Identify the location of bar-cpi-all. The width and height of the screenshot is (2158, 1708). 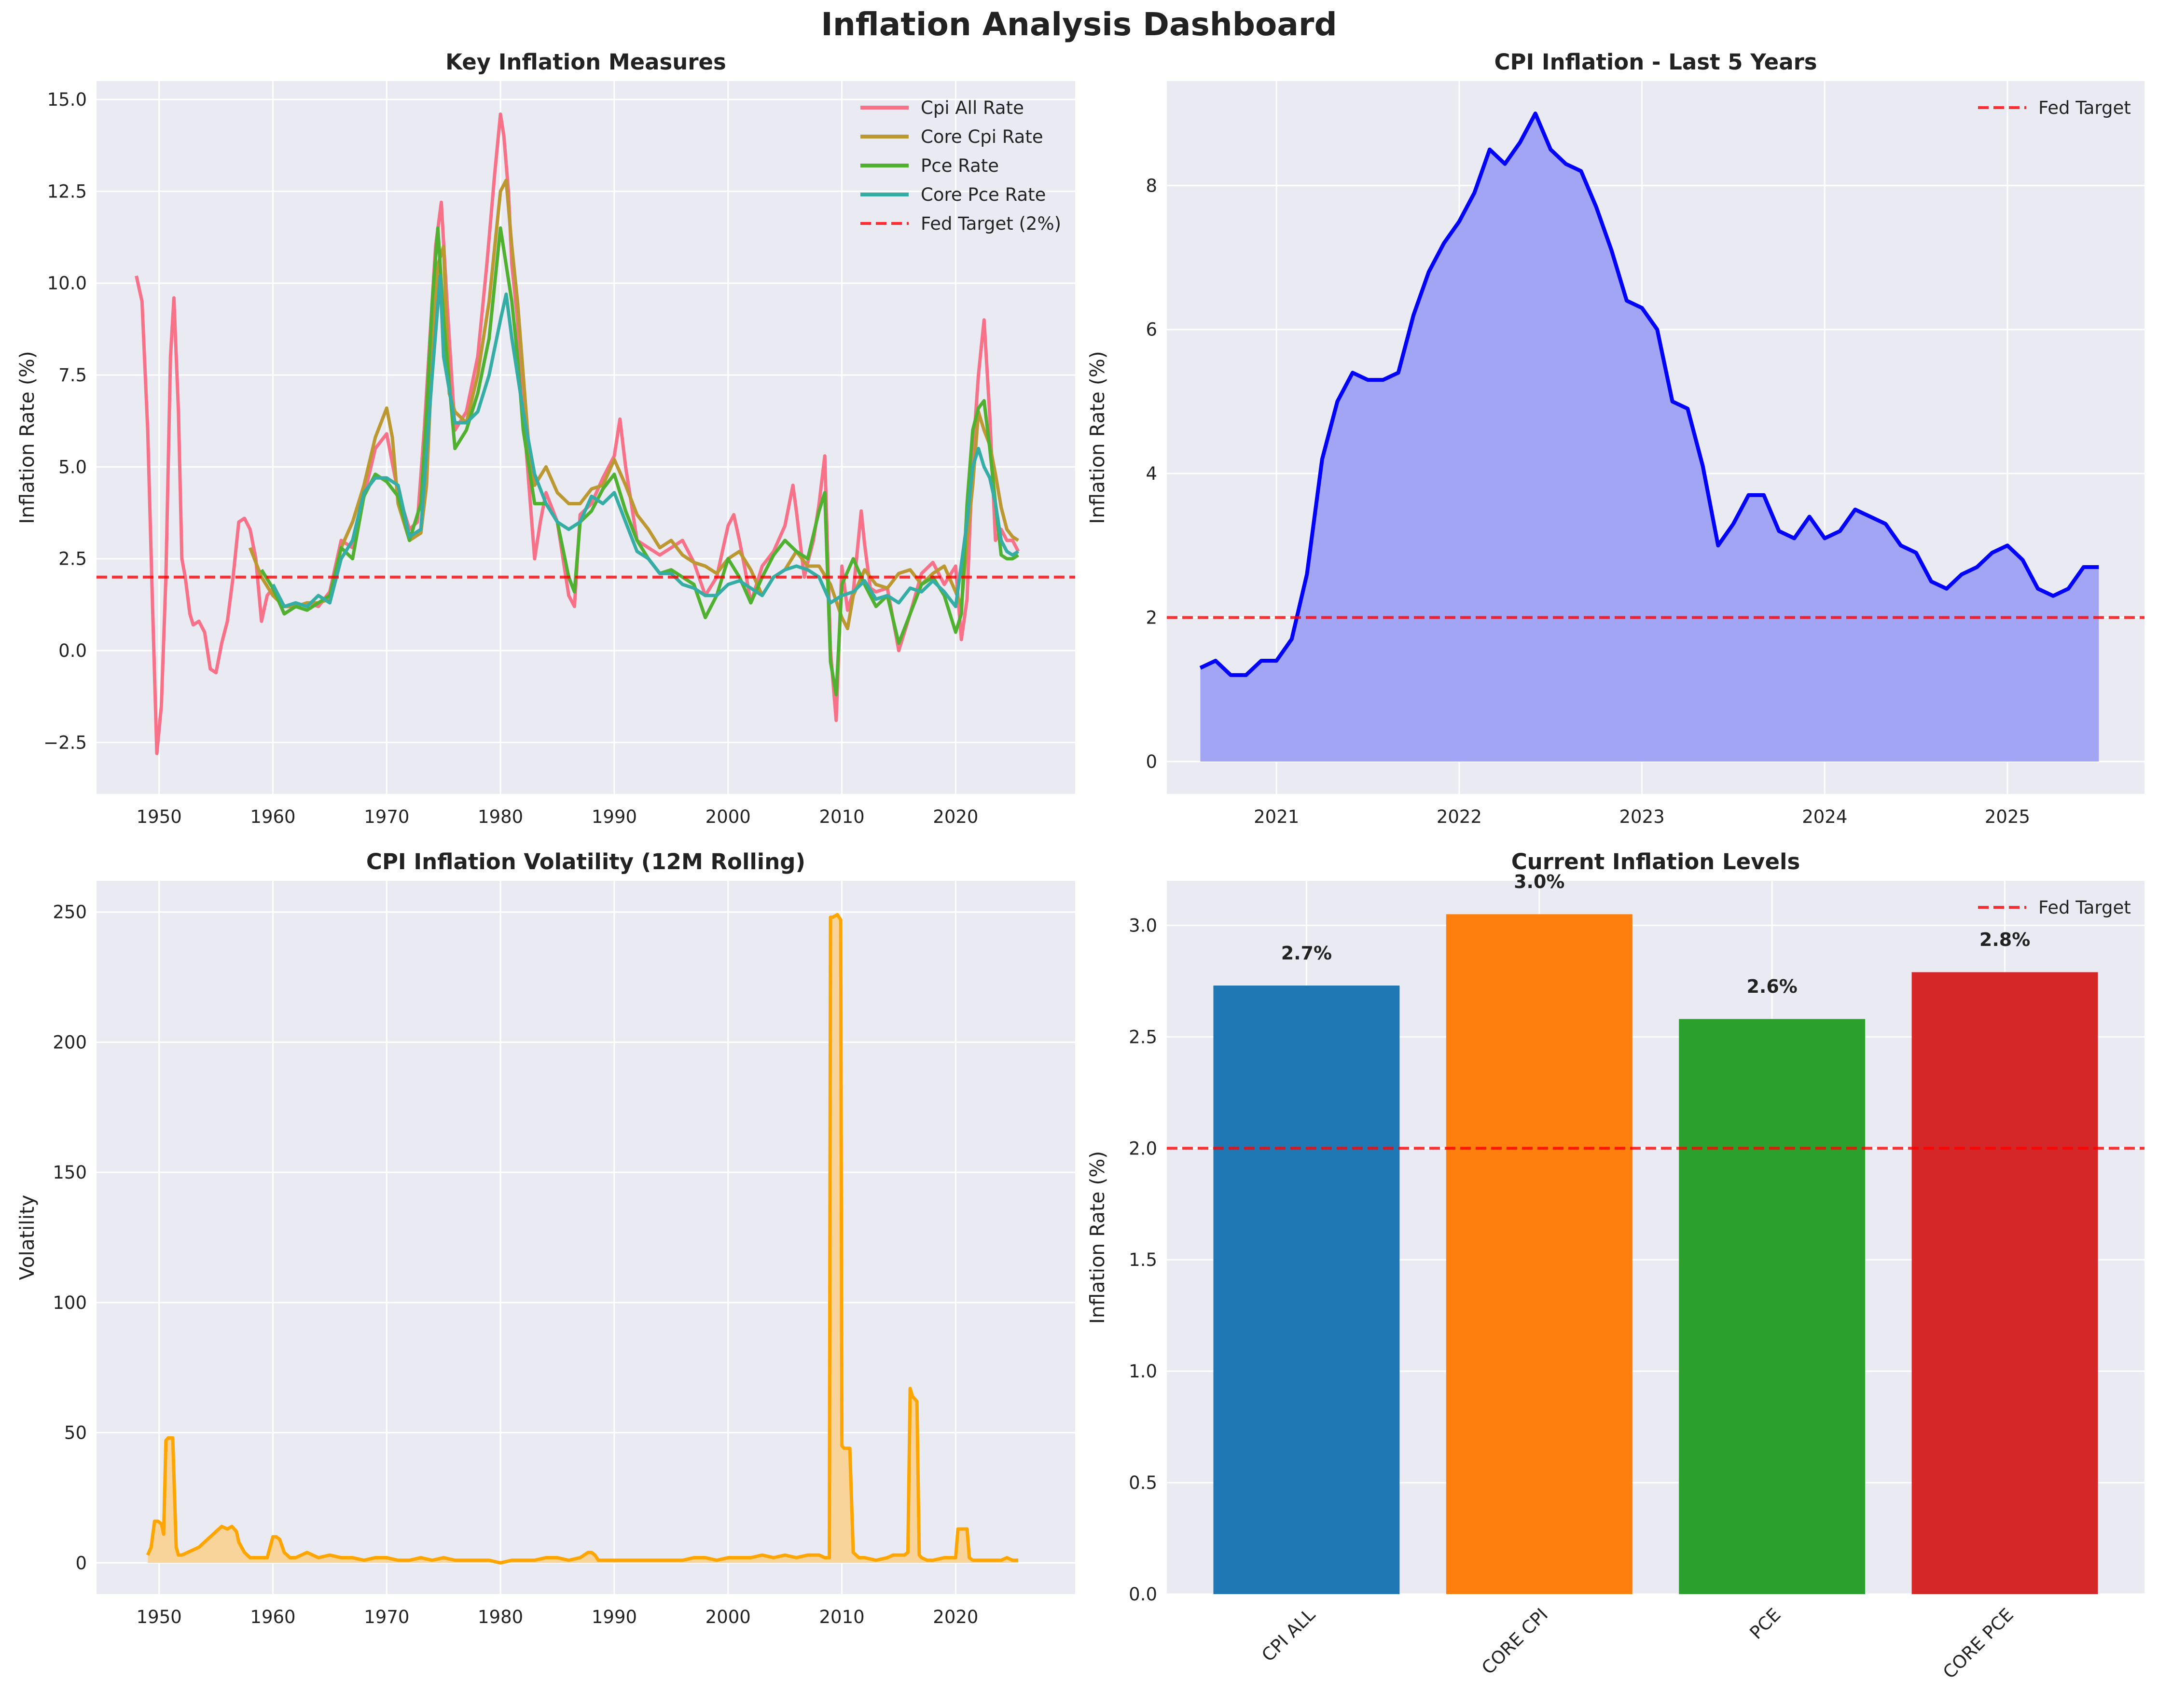
(1307, 1290).